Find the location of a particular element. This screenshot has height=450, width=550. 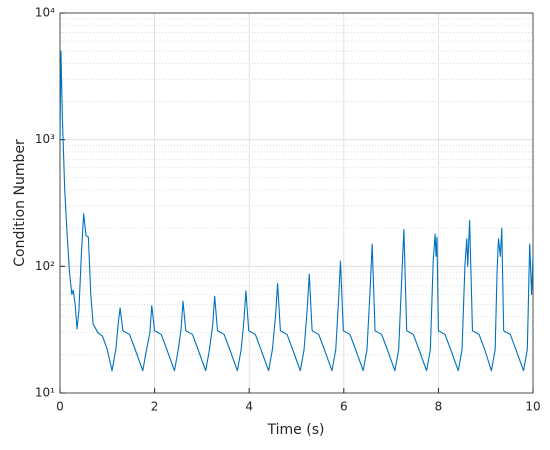

x-axis-label: Time (s) is located at coordinates (296, 430).